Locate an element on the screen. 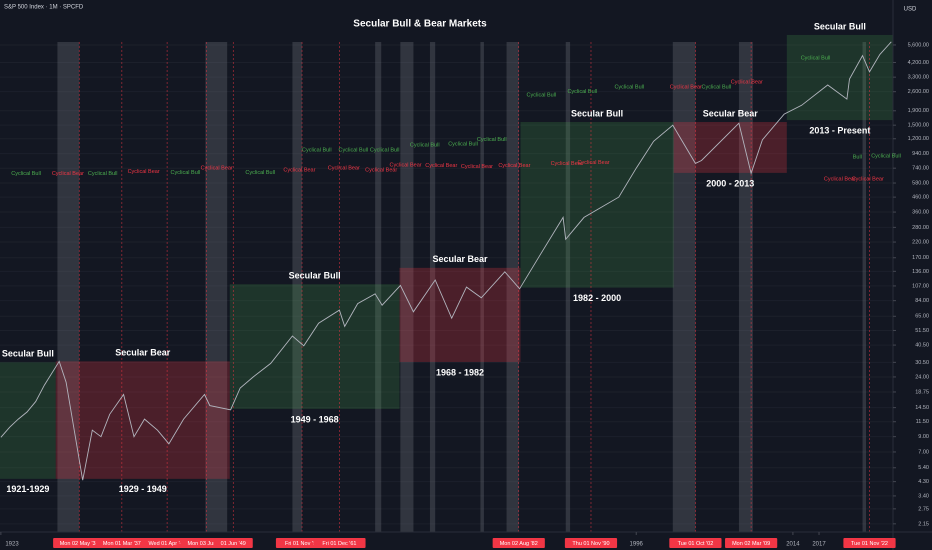 This screenshot has width=932, height=550. y-tick-label: 580.00 is located at coordinates (920, 183).